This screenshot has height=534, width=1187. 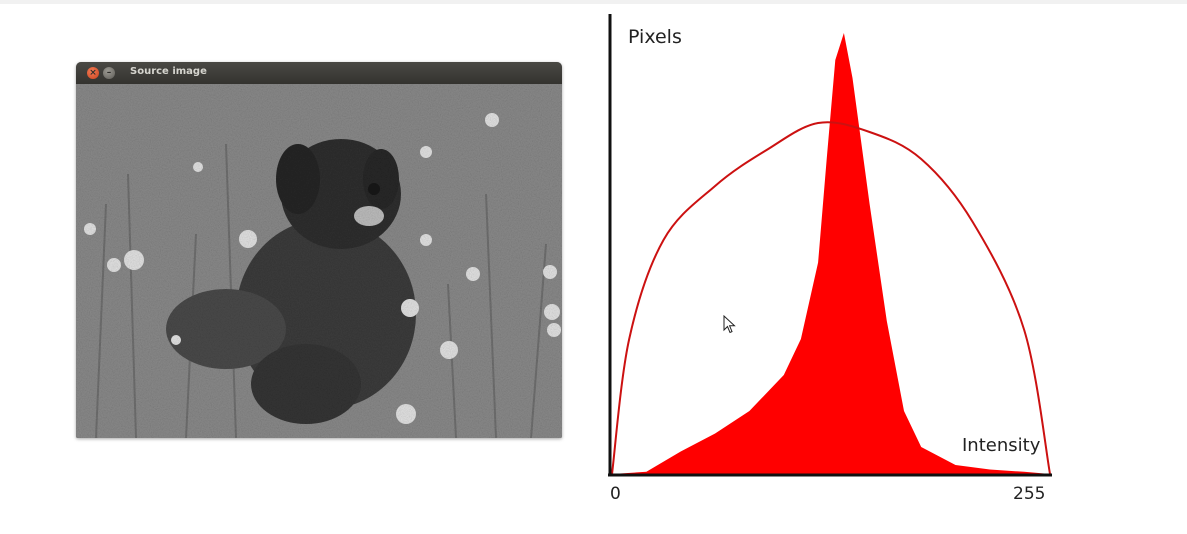 What do you see at coordinates (1001, 445) in the screenshot?
I see `x-axis-label: Intensity` at bounding box center [1001, 445].